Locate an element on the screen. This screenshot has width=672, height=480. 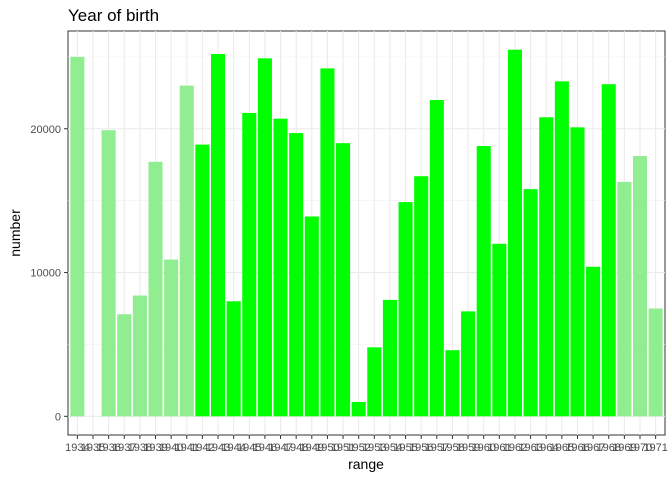
bar-1965 is located at coordinates (561, 249).